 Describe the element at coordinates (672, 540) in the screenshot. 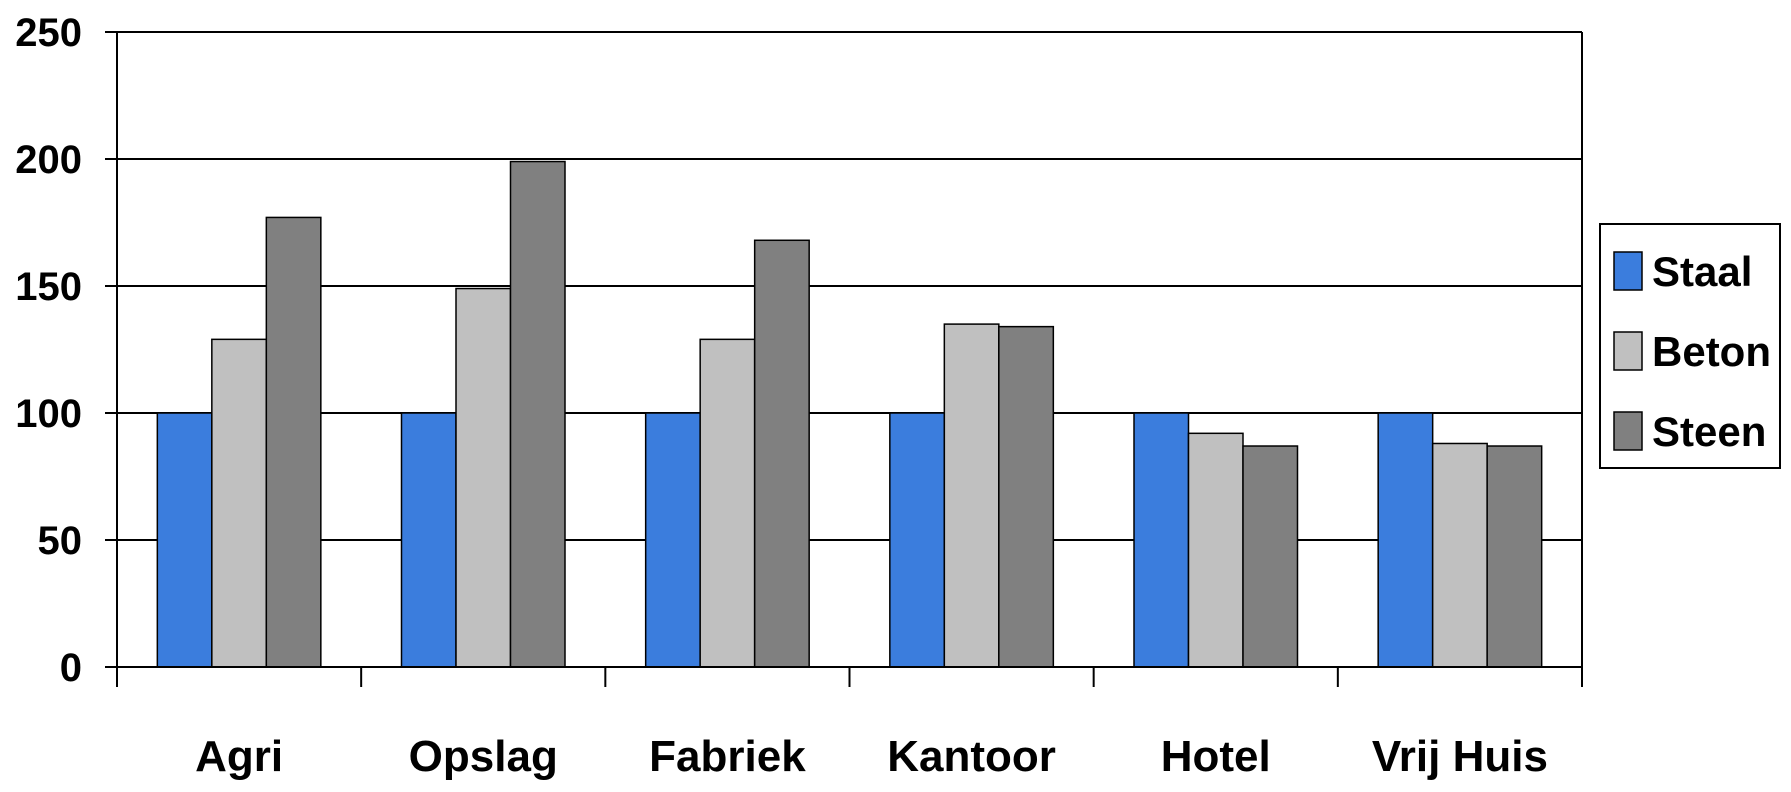

I see `bar-staal-fabriek` at that location.